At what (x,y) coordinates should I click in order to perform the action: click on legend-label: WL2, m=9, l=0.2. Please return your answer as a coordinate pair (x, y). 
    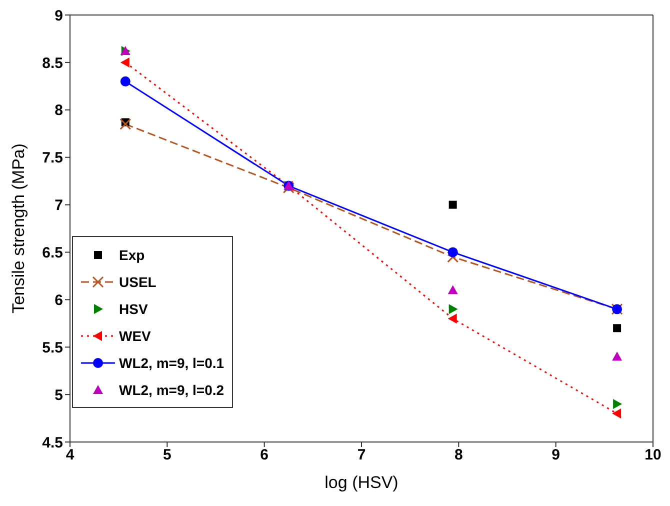
    Looking at the image, I should click on (171, 390).